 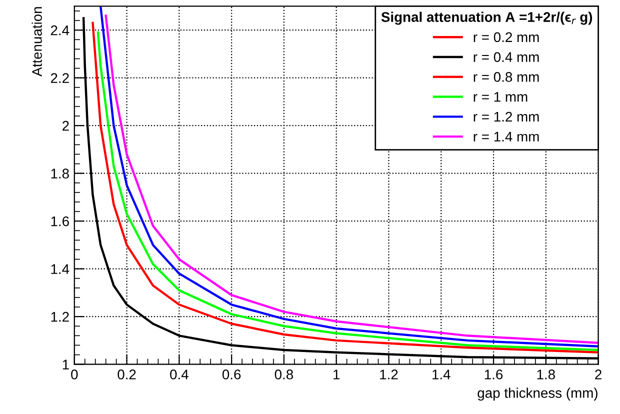 I want to click on y-tick-label: 1.8, so click(x=60, y=173).